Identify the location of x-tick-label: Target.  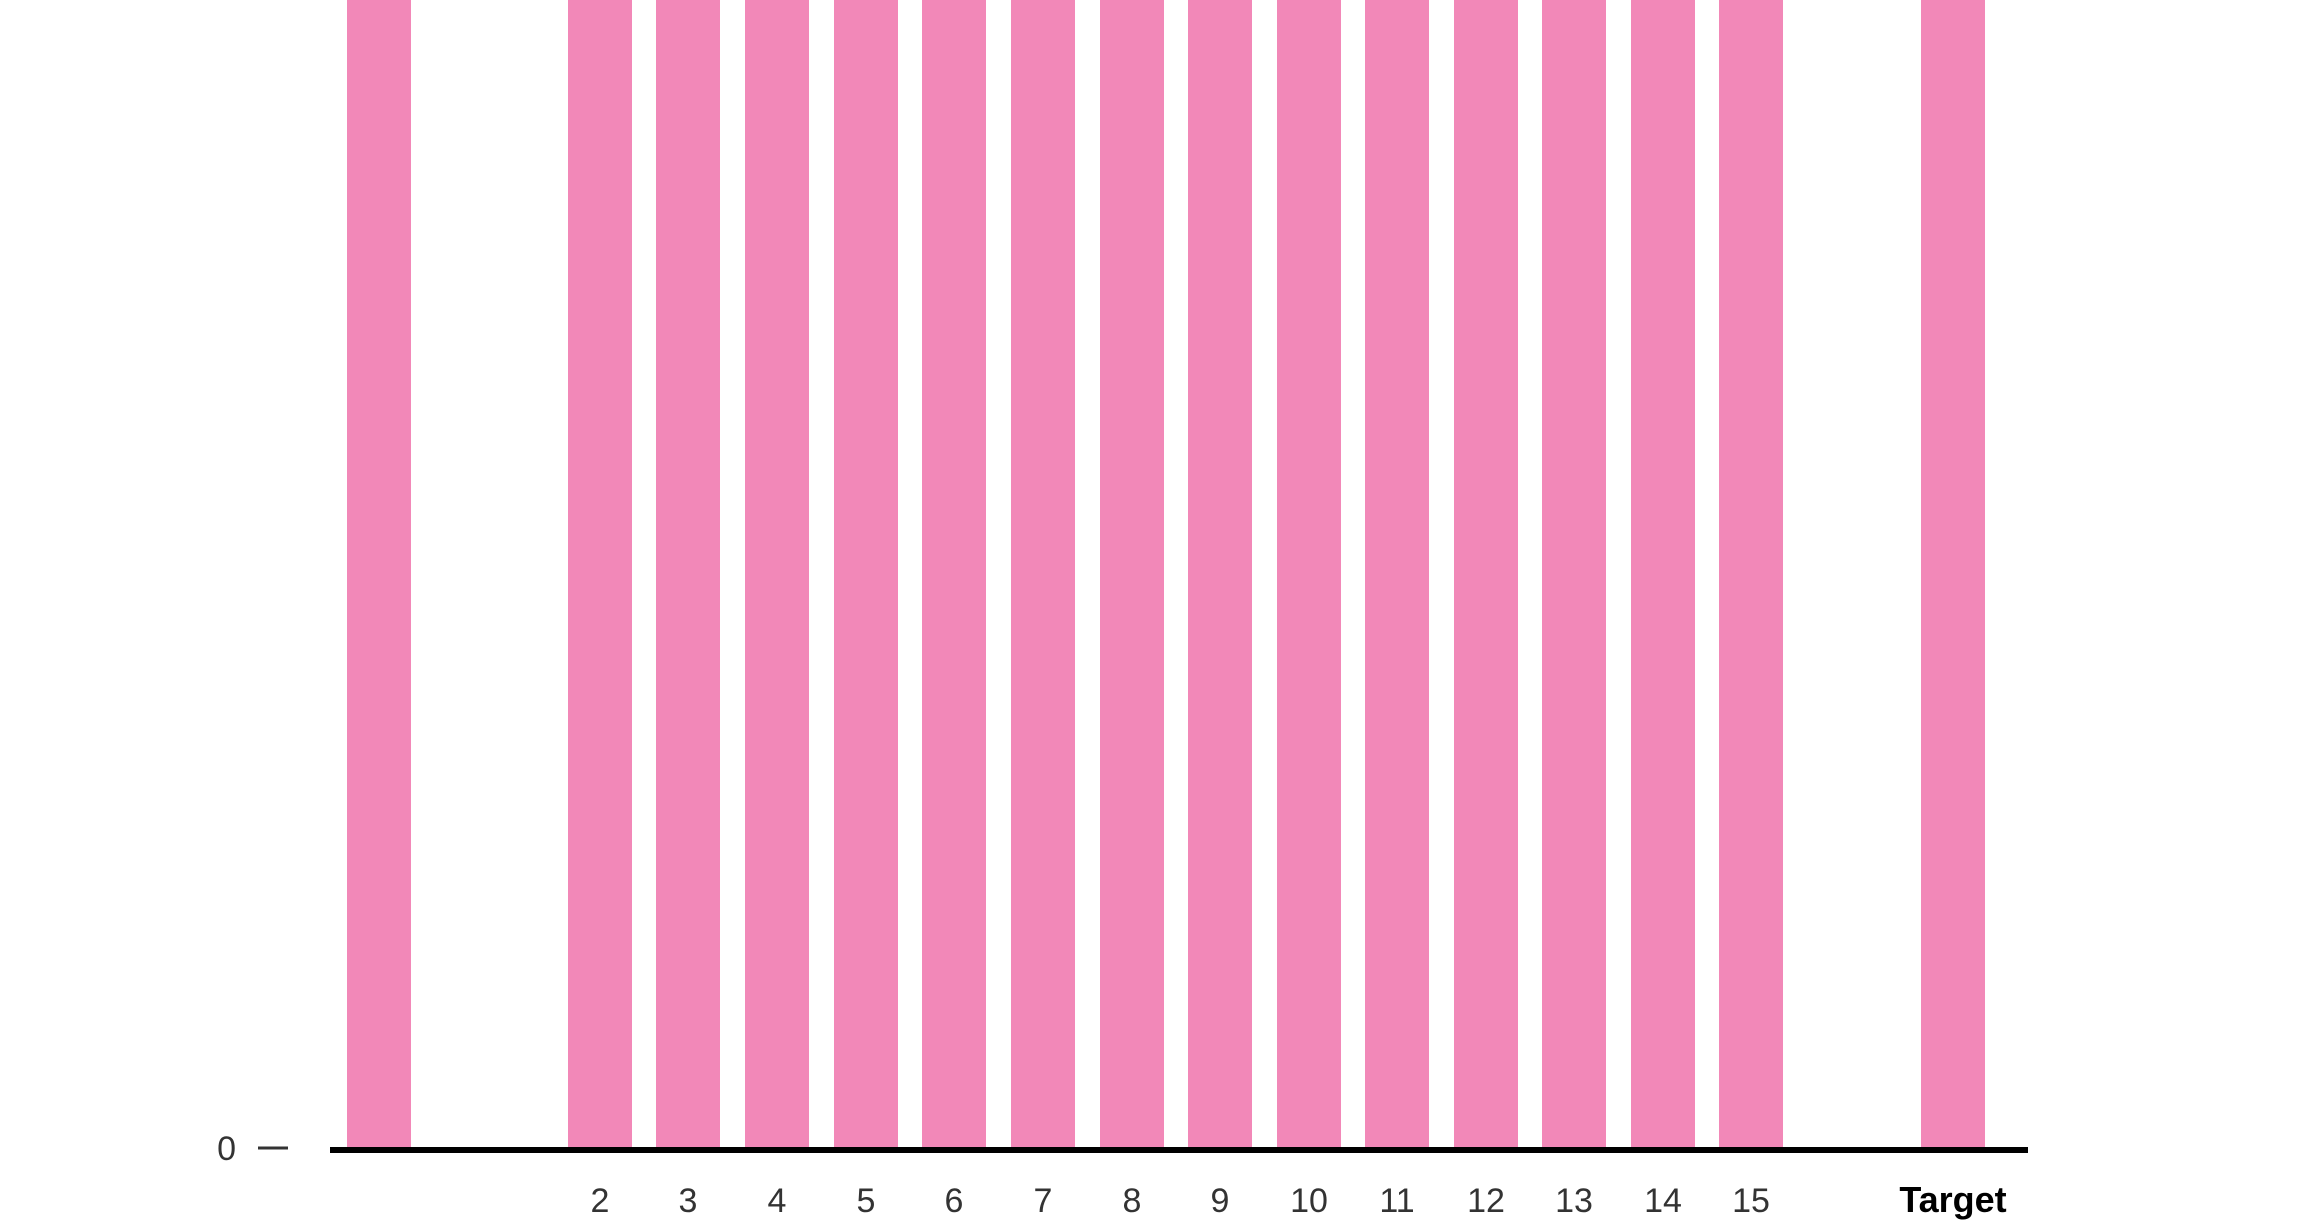
(1952, 1199).